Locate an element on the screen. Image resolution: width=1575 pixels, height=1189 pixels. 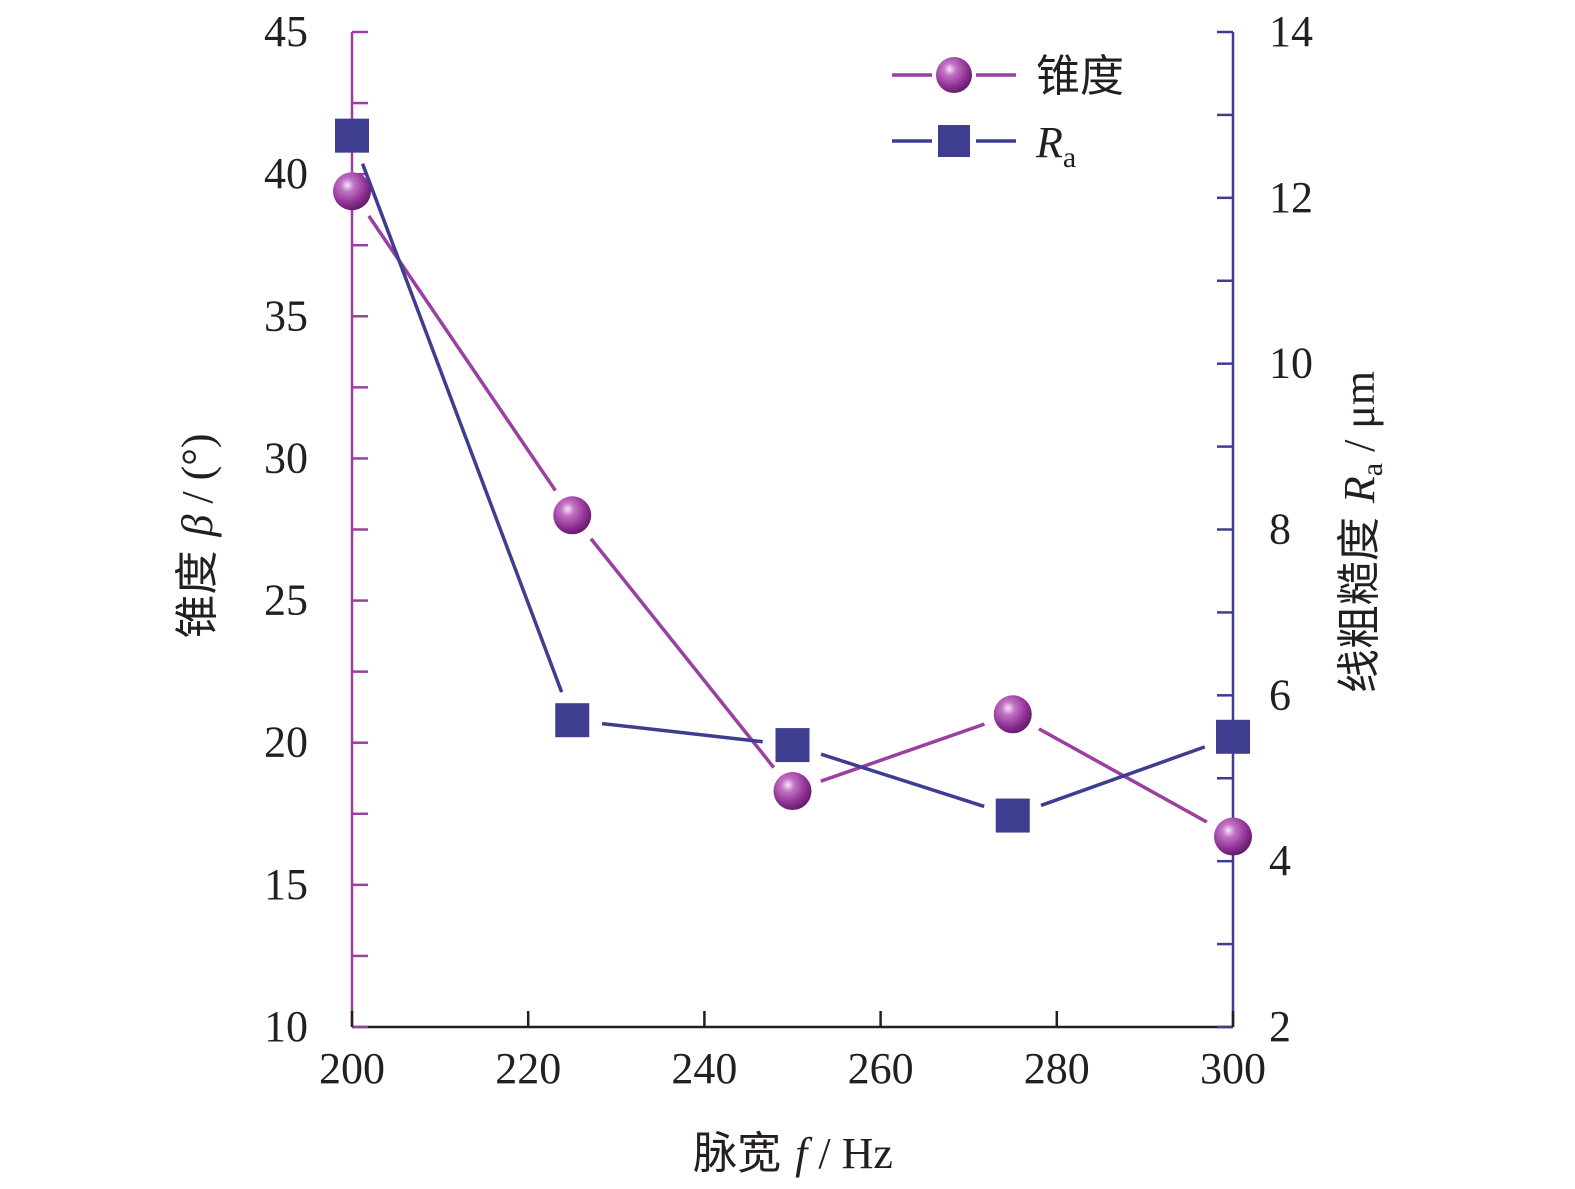
y-axis-right-title: 线粗糙度 Ra / μm is located at coordinates (1361, 532).